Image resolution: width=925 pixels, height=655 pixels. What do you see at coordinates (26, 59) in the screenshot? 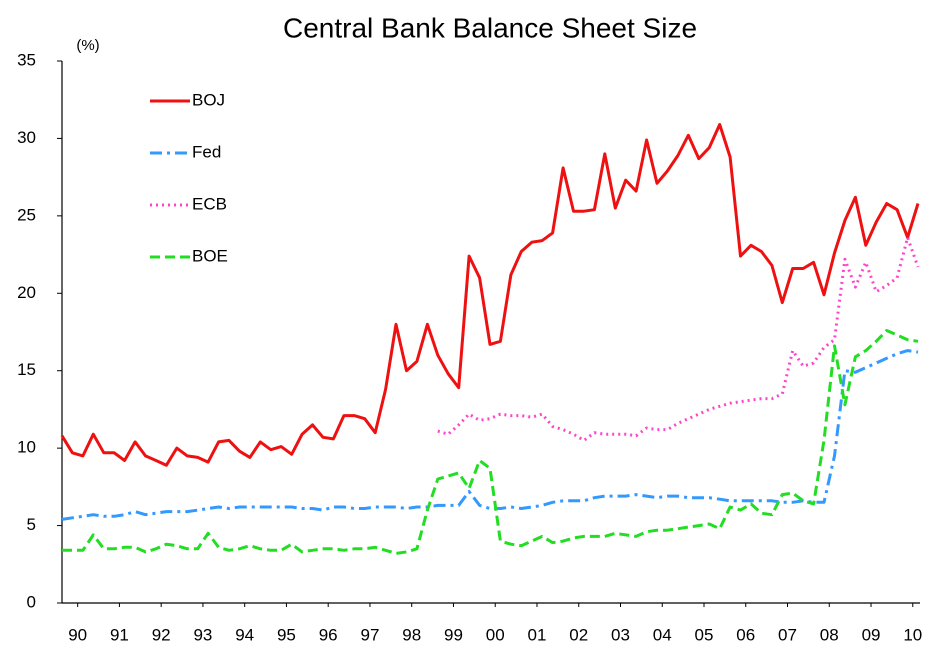
I see `y-tick-label: 35` at bounding box center [26, 59].